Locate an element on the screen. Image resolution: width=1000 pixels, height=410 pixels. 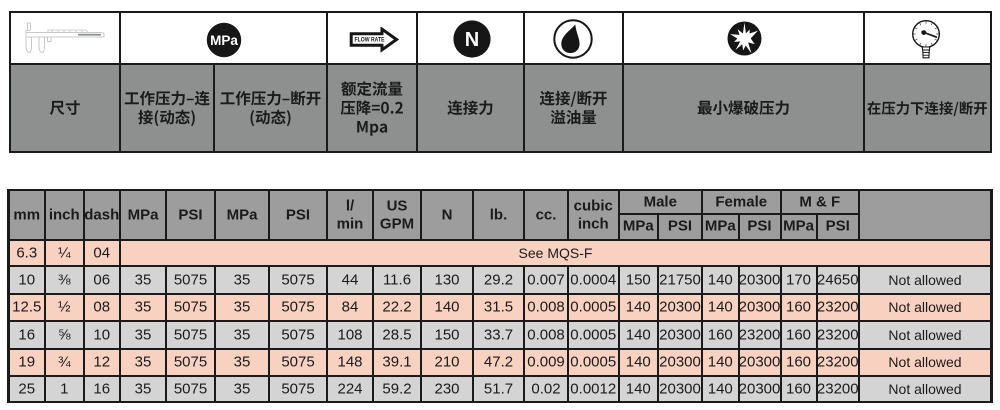
svg-text: MPa is located at coordinates (224, 40).